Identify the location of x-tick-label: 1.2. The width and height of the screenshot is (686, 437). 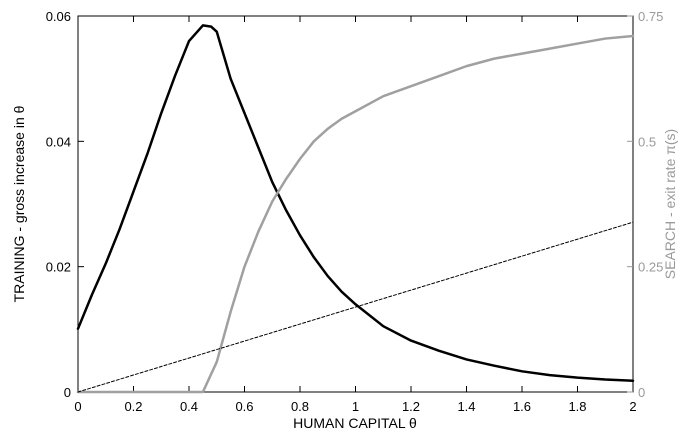
(411, 406).